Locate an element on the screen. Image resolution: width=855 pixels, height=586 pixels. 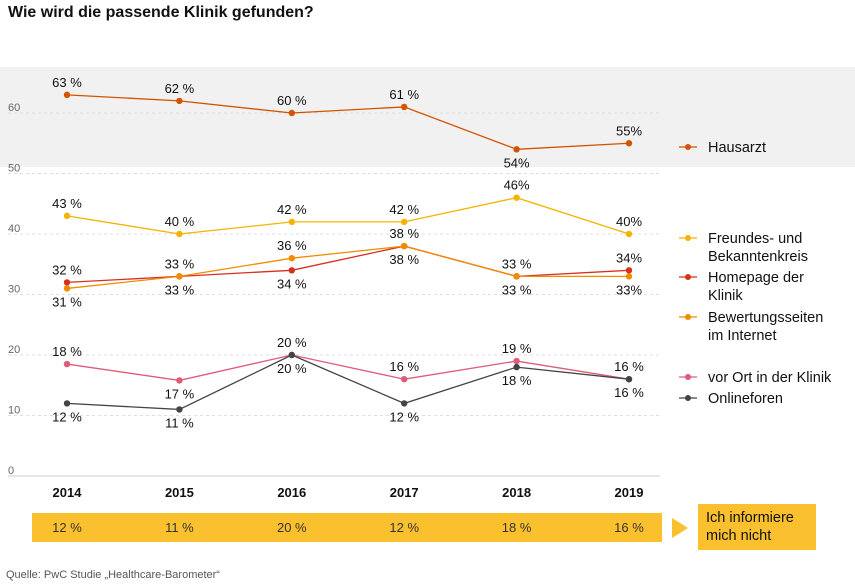
x-tick-label: 2017 is located at coordinates (404, 492).